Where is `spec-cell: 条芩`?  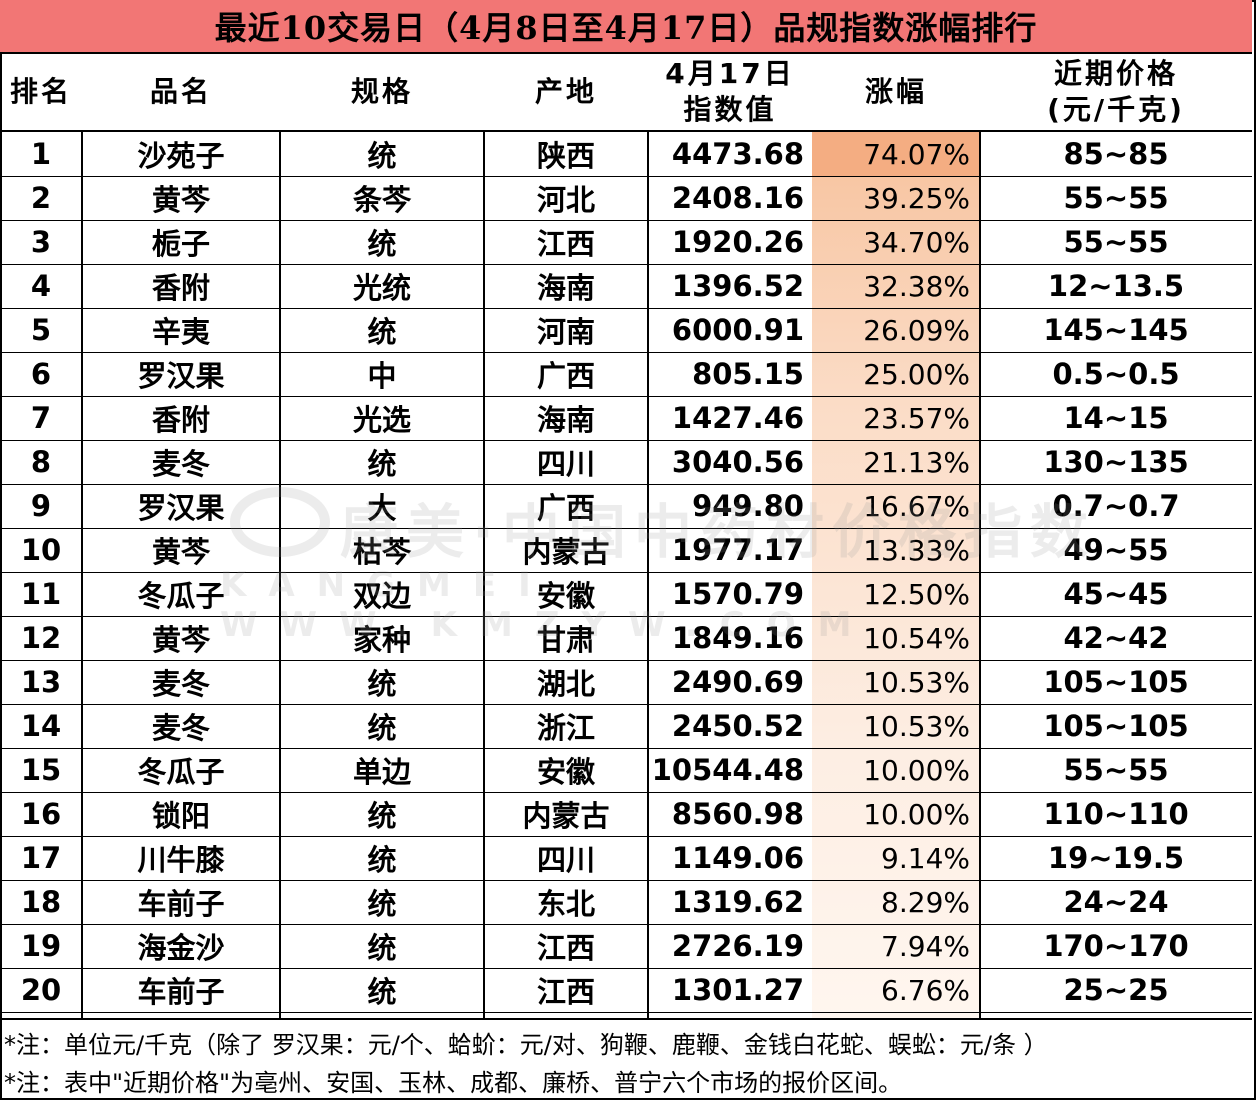 spec-cell: 条芩 is located at coordinates (381, 200).